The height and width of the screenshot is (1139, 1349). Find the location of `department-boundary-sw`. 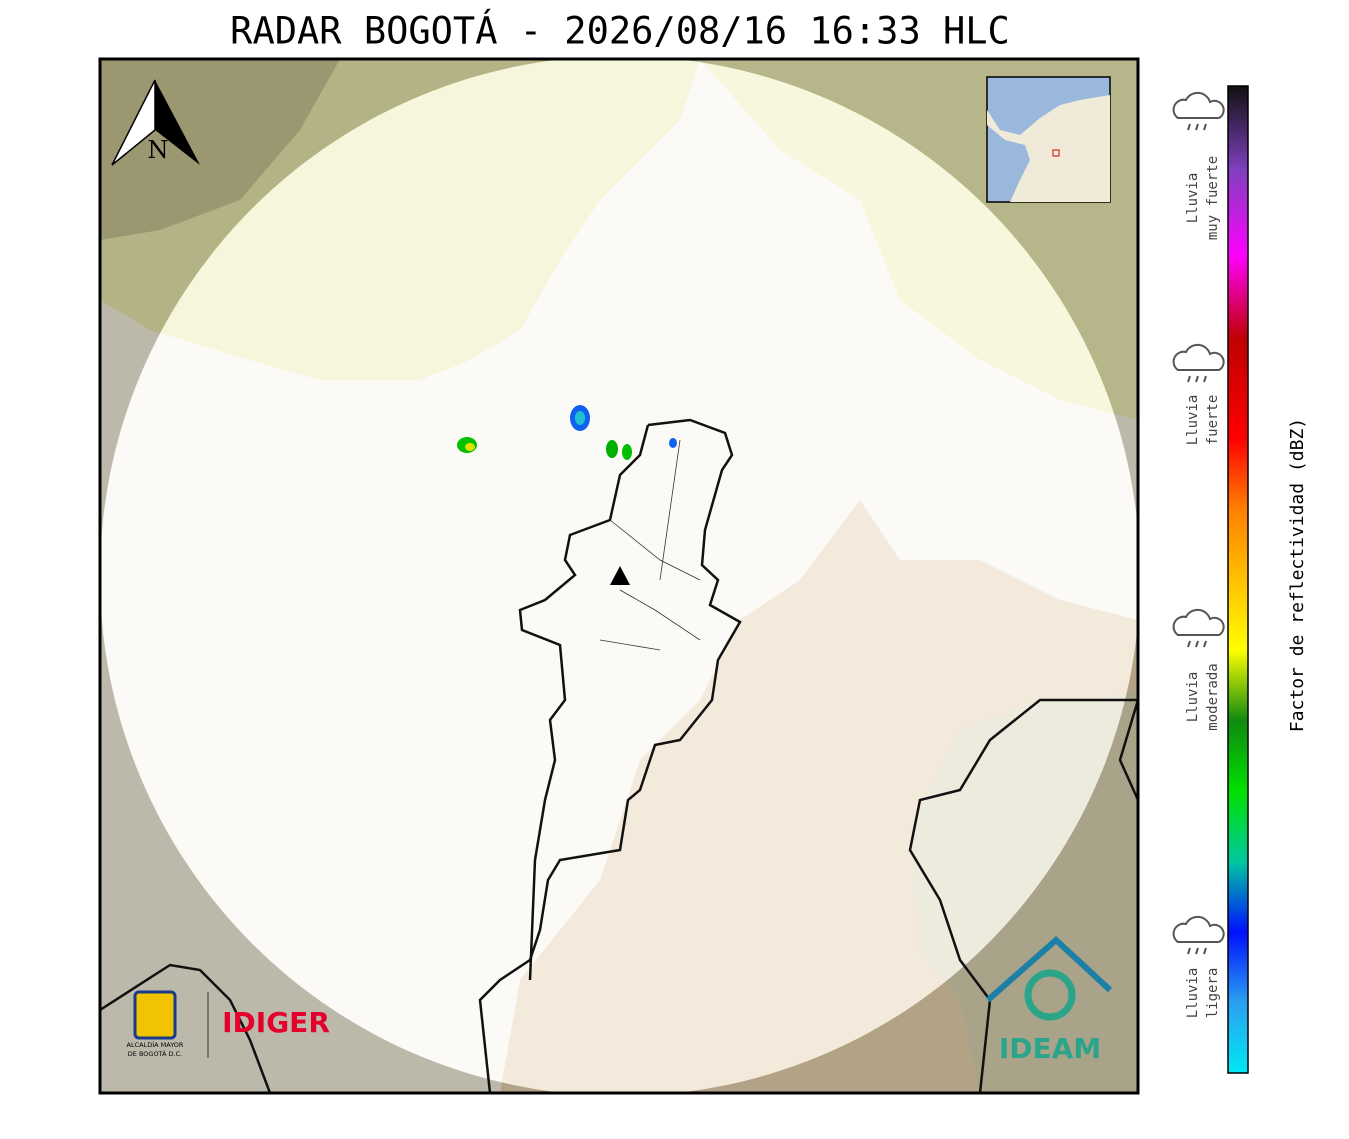

department-boundary-sw is located at coordinates (186, 1028).